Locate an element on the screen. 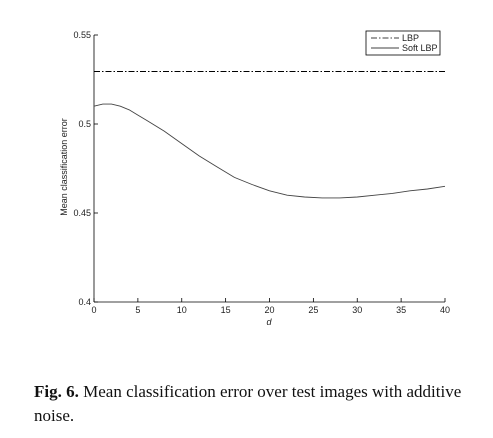  figure-label: Fig. 6. is located at coordinates (56, 391).